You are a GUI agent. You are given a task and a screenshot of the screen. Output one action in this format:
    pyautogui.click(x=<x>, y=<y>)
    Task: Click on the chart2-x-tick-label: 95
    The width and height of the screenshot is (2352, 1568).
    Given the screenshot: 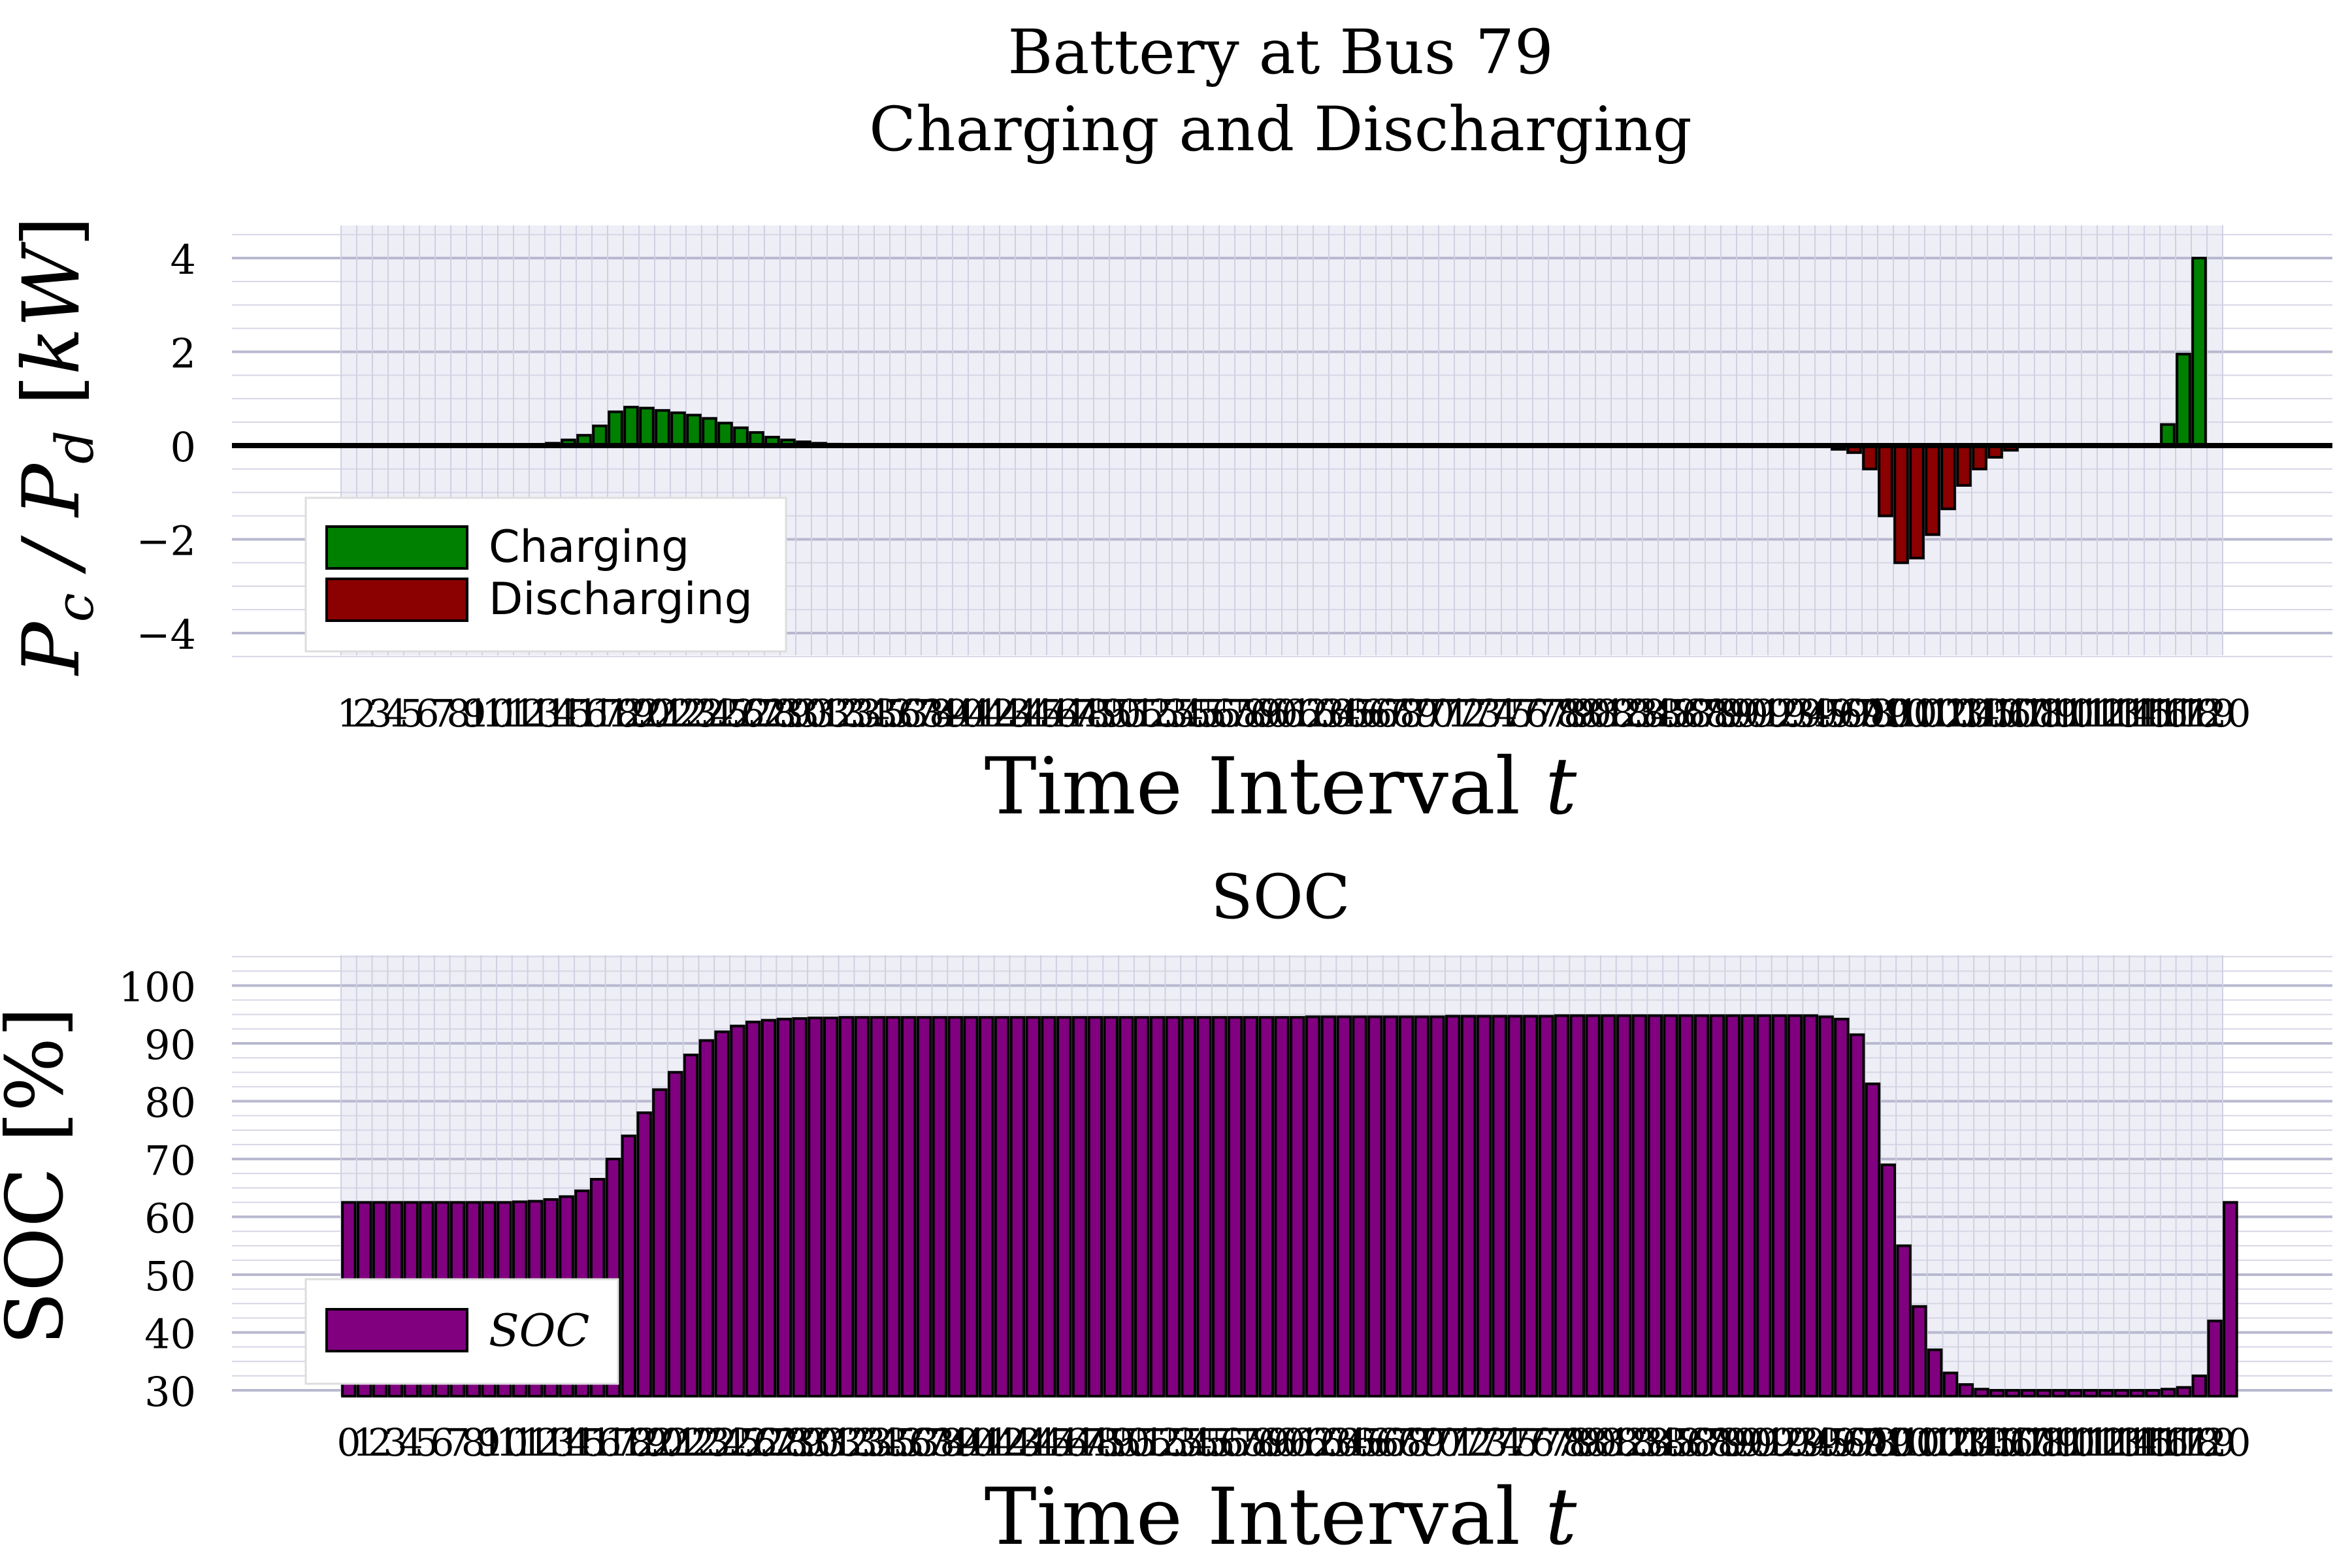 What is the action you would take?
    pyautogui.click(x=1826, y=1442)
    